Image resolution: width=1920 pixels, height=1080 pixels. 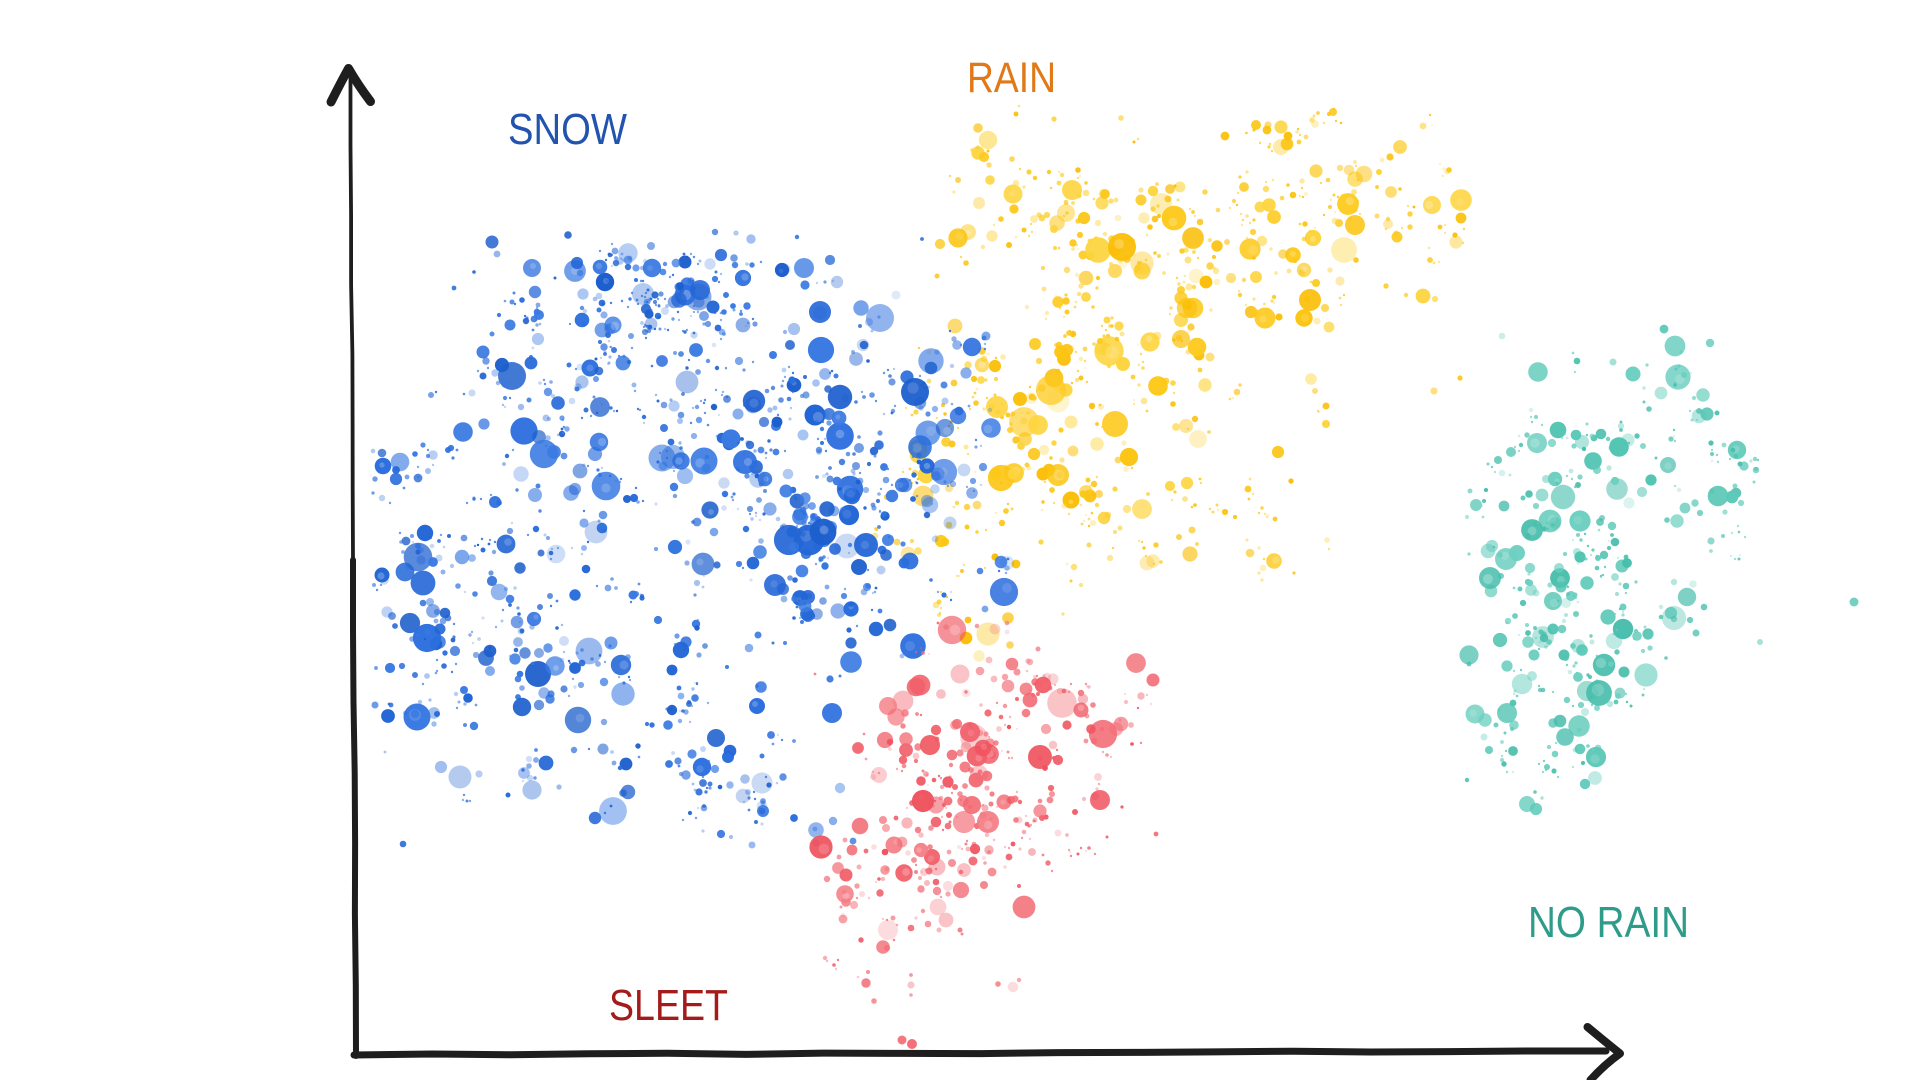 What do you see at coordinates (1608, 922) in the screenshot?
I see `svg-text: NO RAIN` at bounding box center [1608, 922].